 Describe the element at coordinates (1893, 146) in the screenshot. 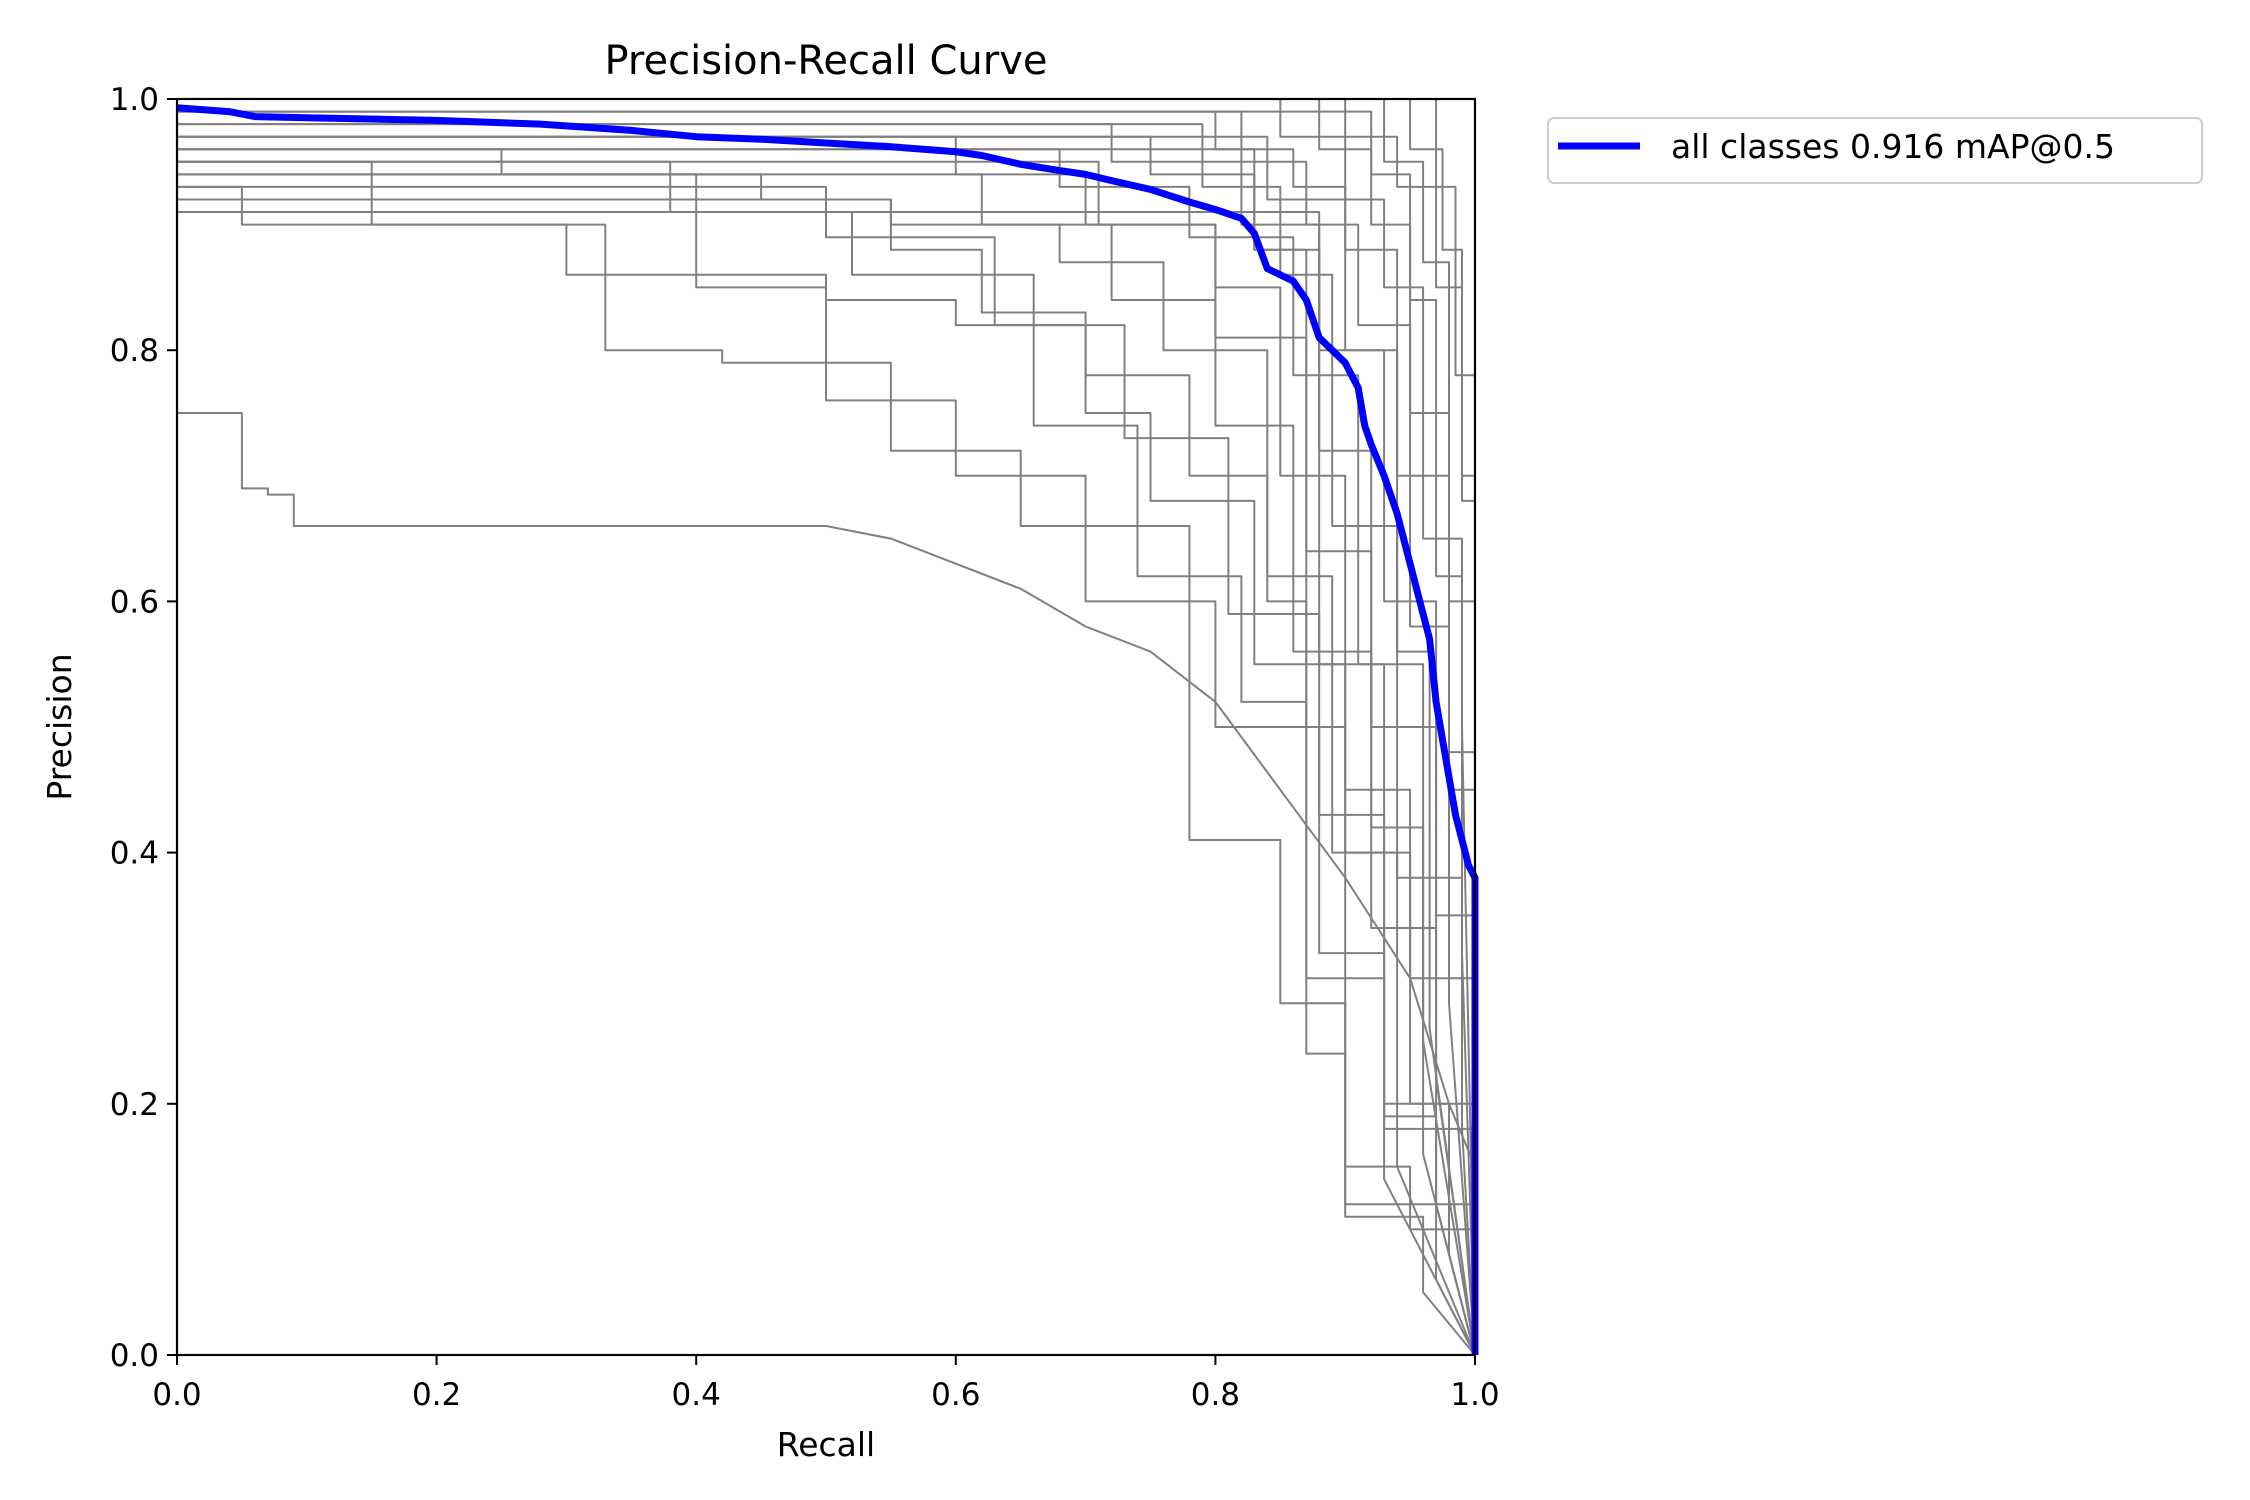

I see `legend-label-all-classes: all classes 0.916 mAP@0.5` at that location.